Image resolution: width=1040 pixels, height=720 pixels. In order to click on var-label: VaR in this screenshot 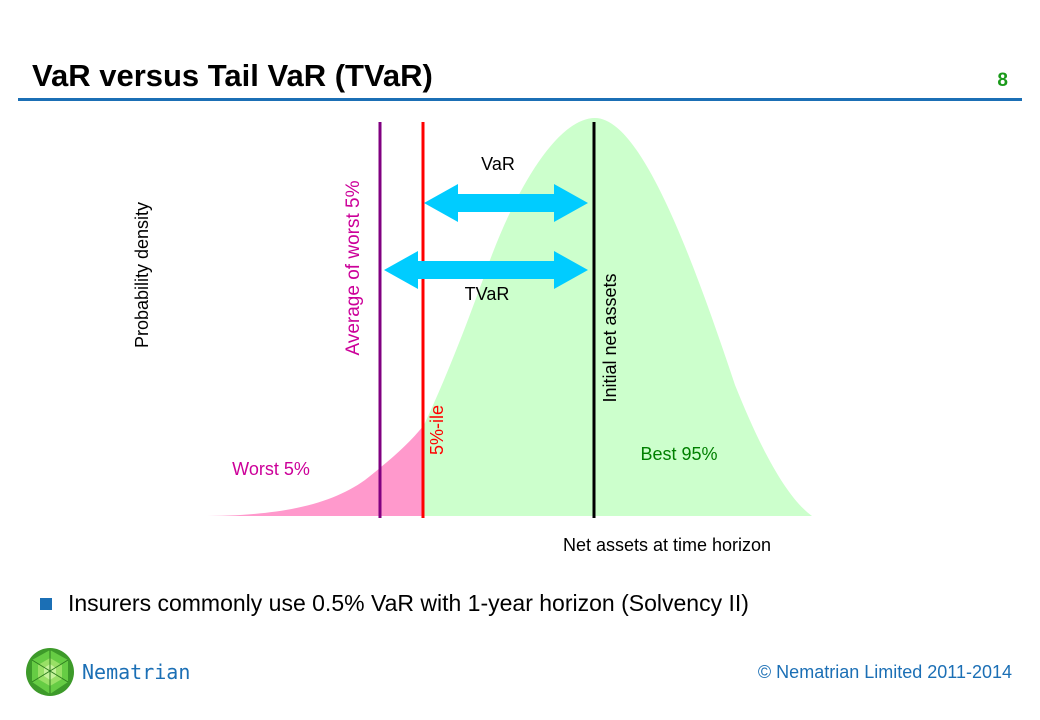, I will do `click(498, 164)`.